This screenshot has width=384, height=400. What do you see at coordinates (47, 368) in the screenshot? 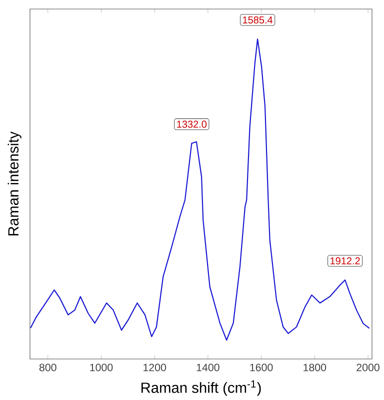
I see `x-tick-label: 800` at bounding box center [47, 368].